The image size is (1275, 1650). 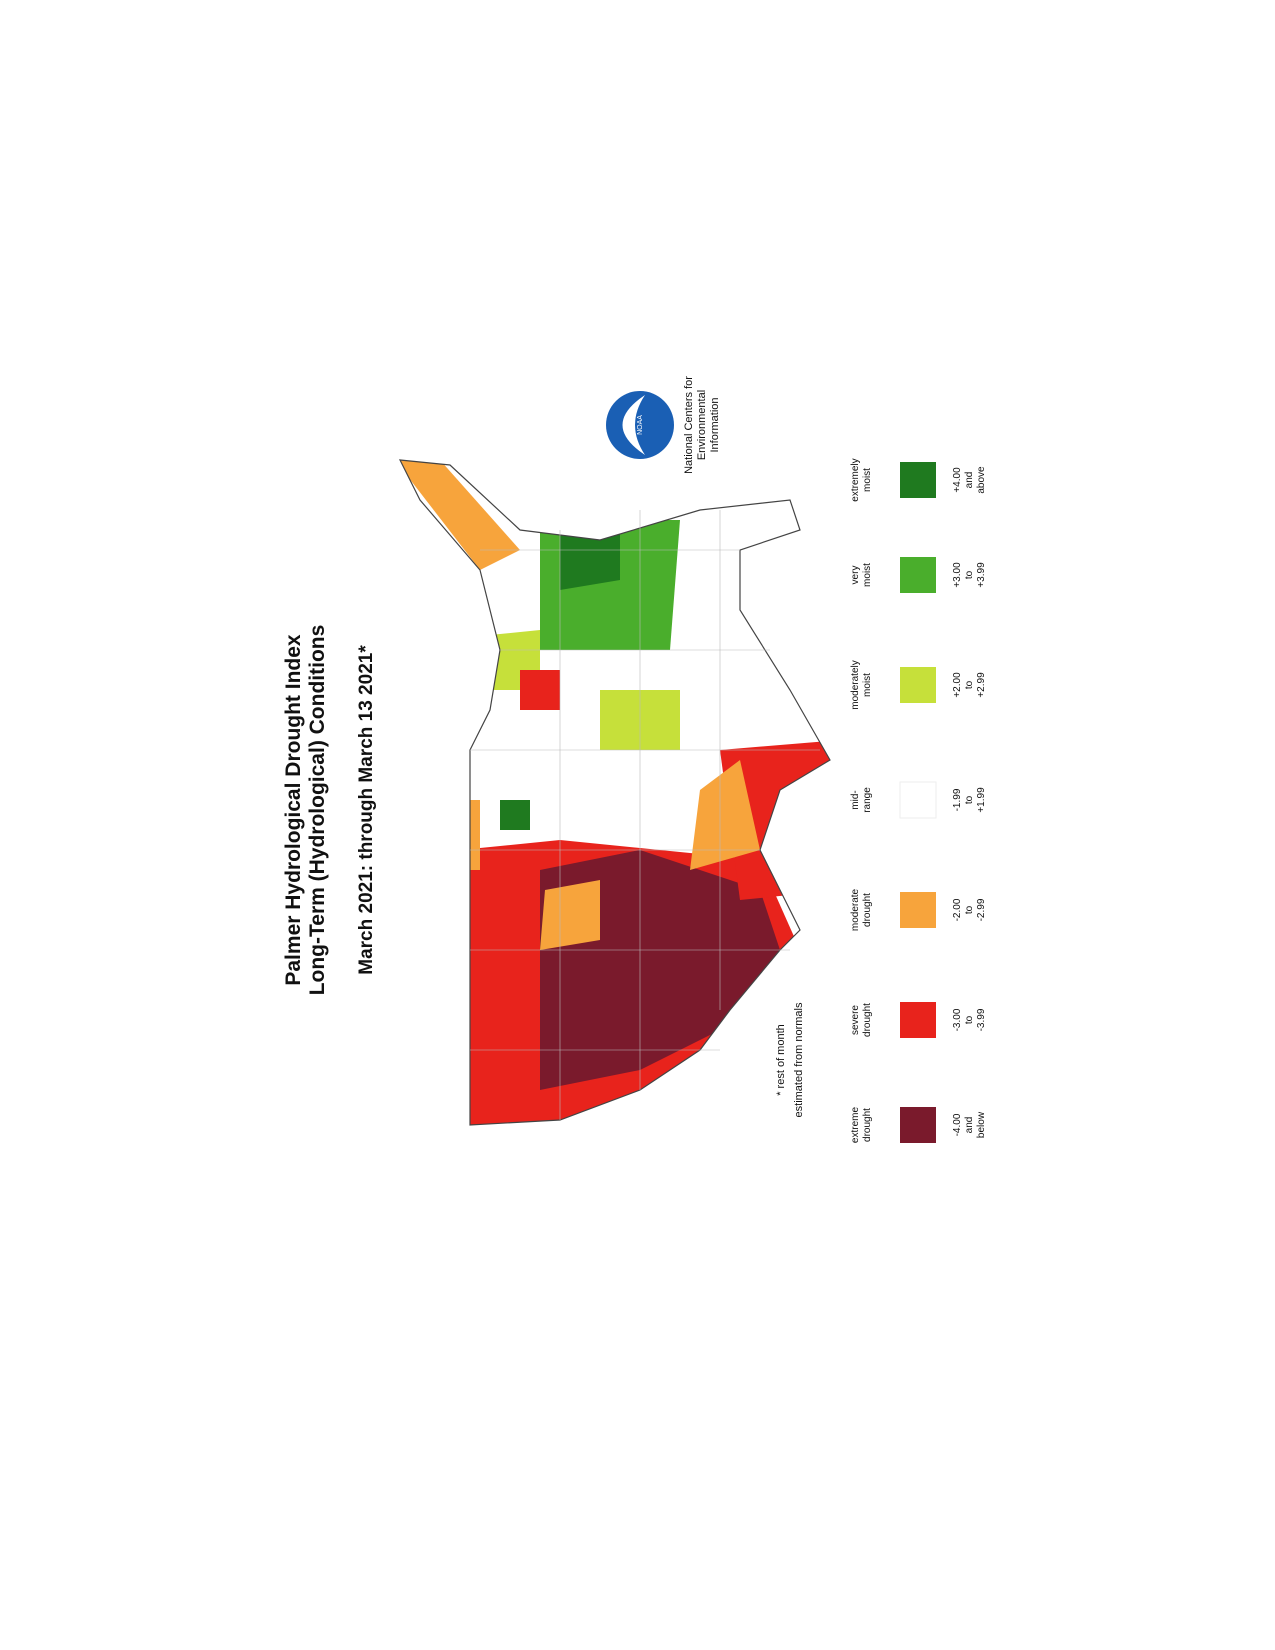 What do you see at coordinates (855, 909) in the screenshot?
I see `legend-label: moderate` at bounding box center [855, 909].